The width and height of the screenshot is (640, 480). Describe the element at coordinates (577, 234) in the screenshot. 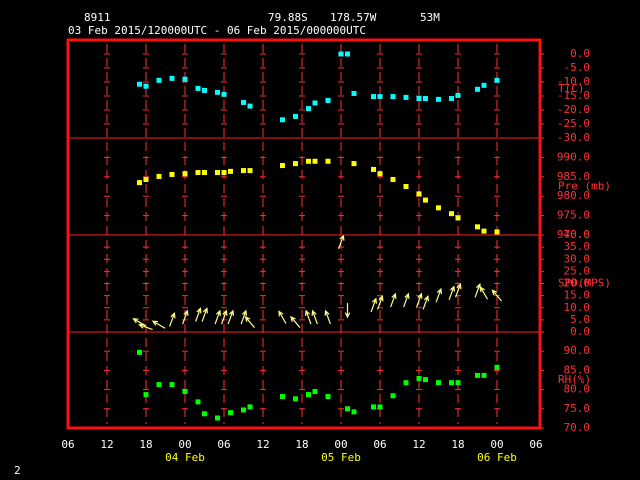

I see `y-tick-label: 40.0` at that location.